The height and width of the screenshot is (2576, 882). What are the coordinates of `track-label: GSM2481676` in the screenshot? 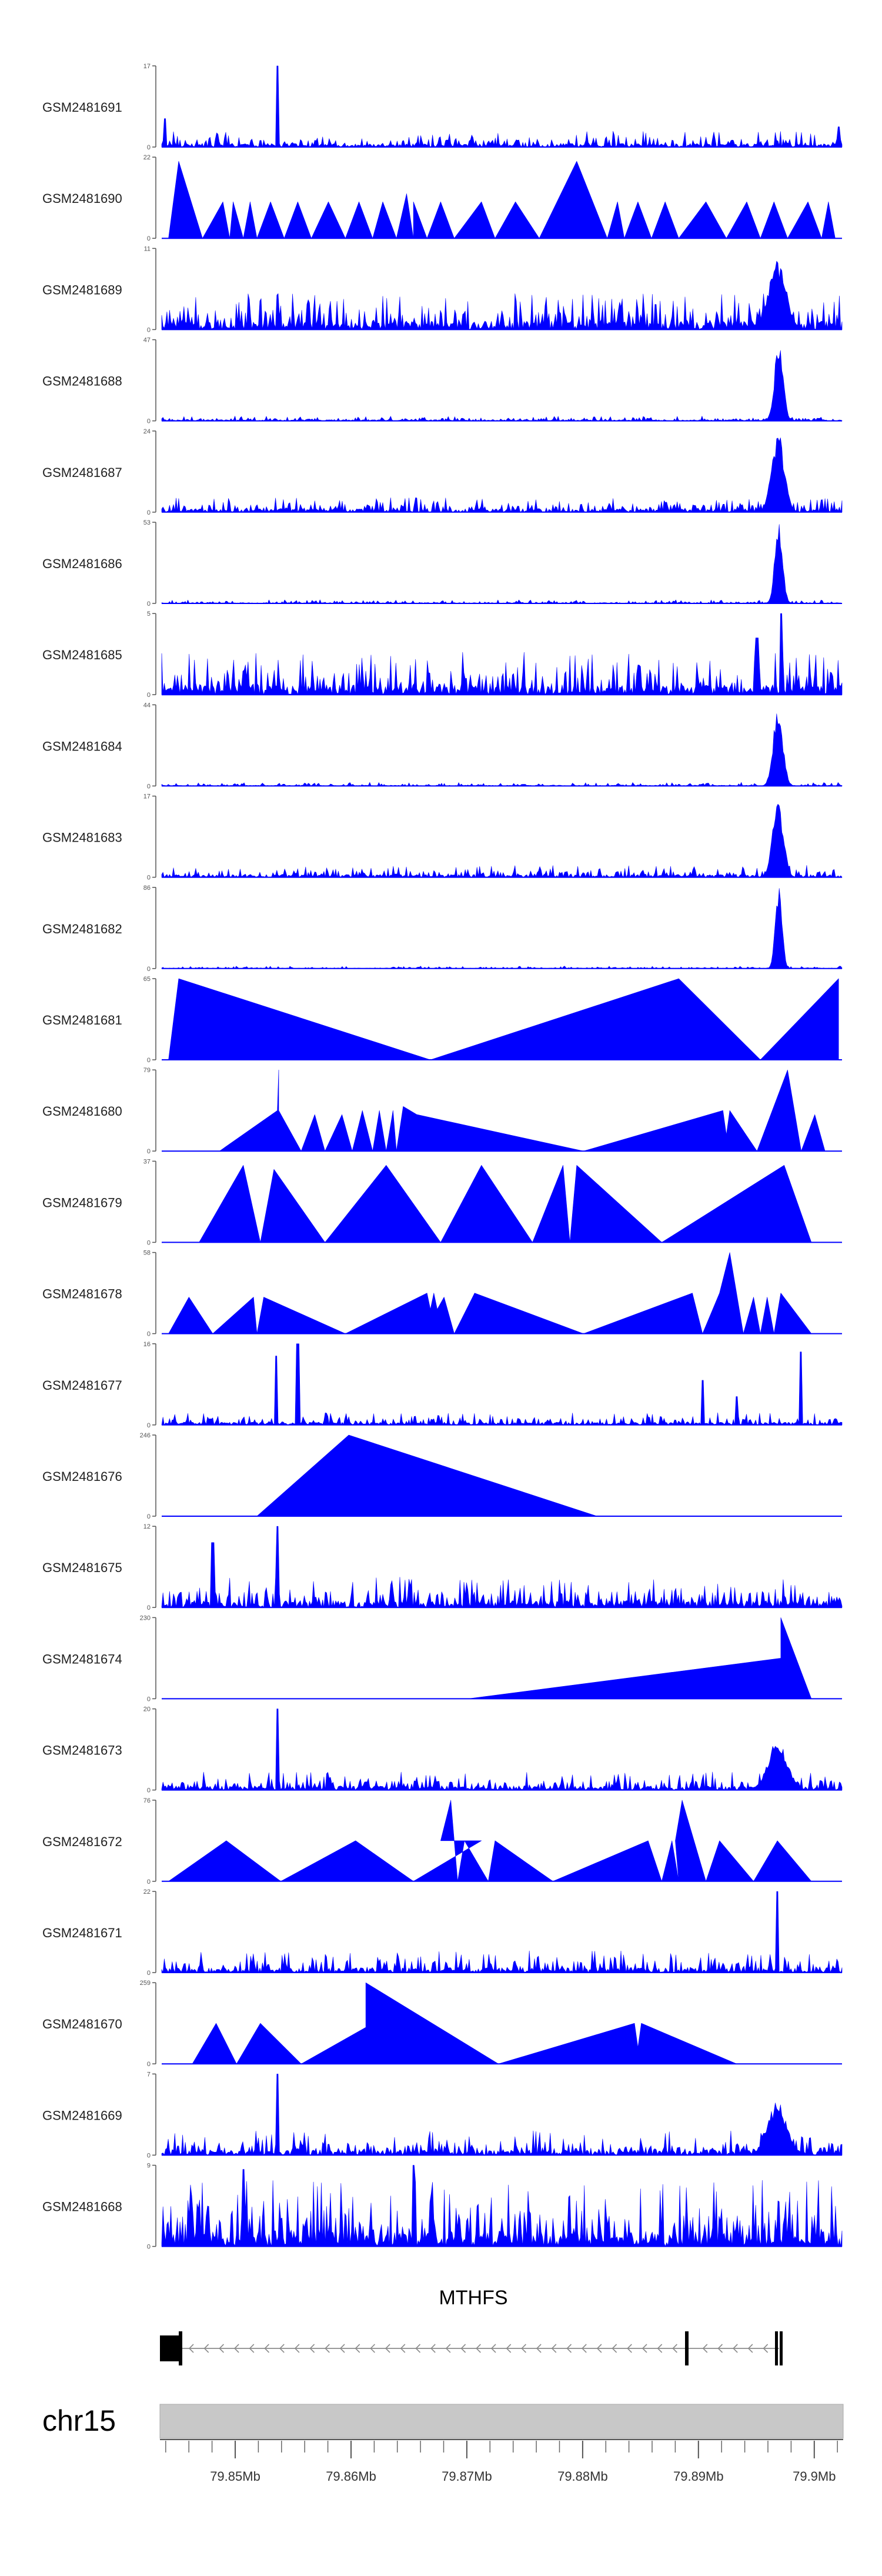 It's located at (82, 1476).